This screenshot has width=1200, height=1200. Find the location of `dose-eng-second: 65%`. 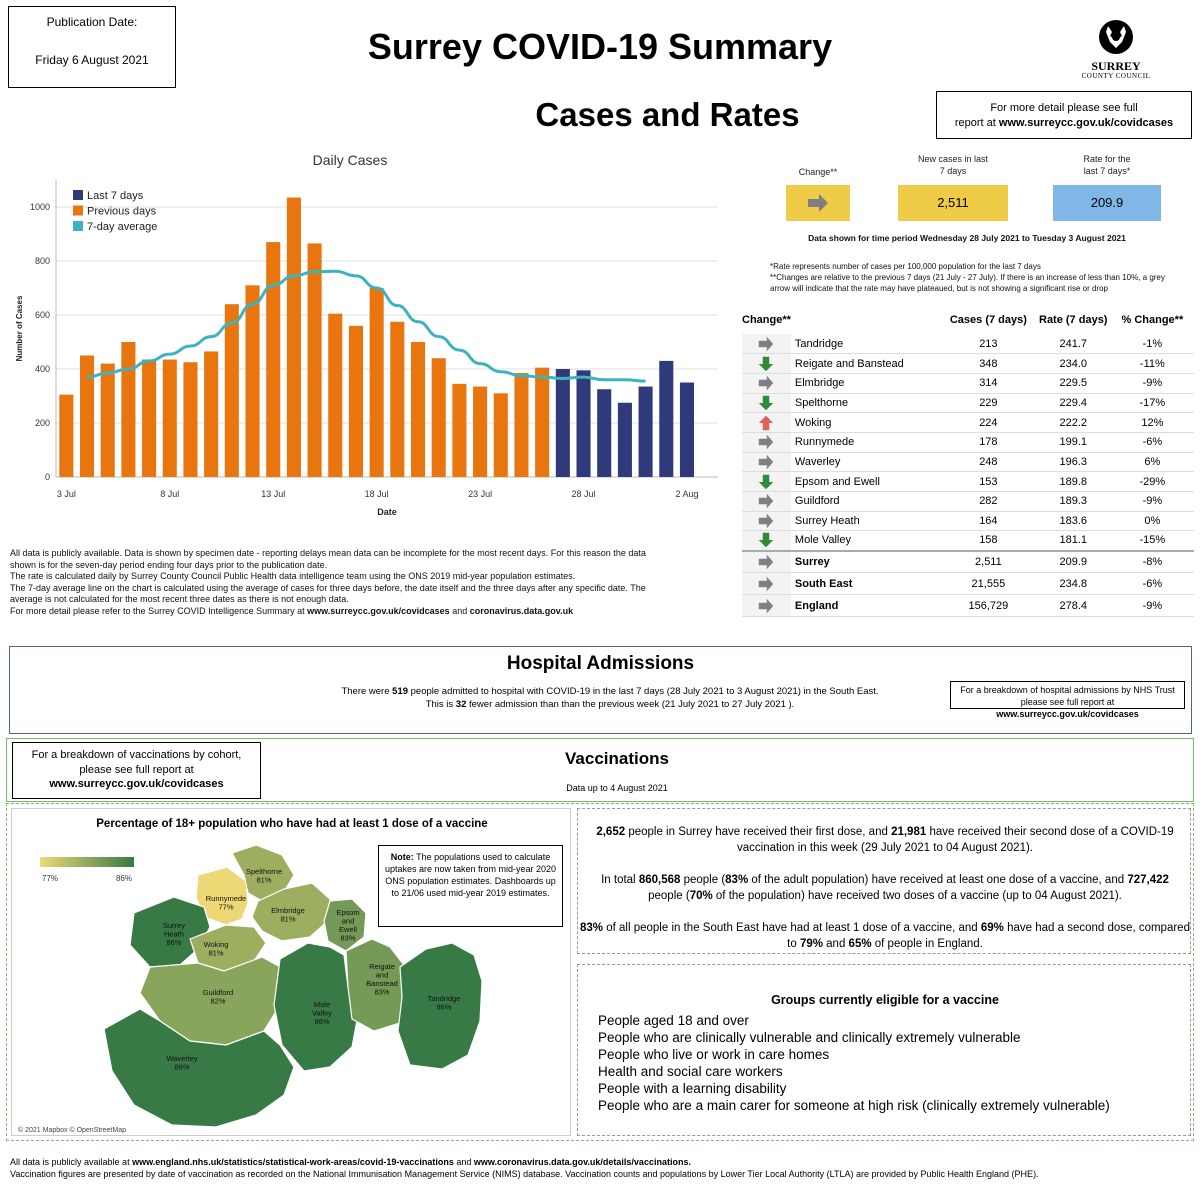

dose-eng-second: 65% is located at coordinates (860, 943).